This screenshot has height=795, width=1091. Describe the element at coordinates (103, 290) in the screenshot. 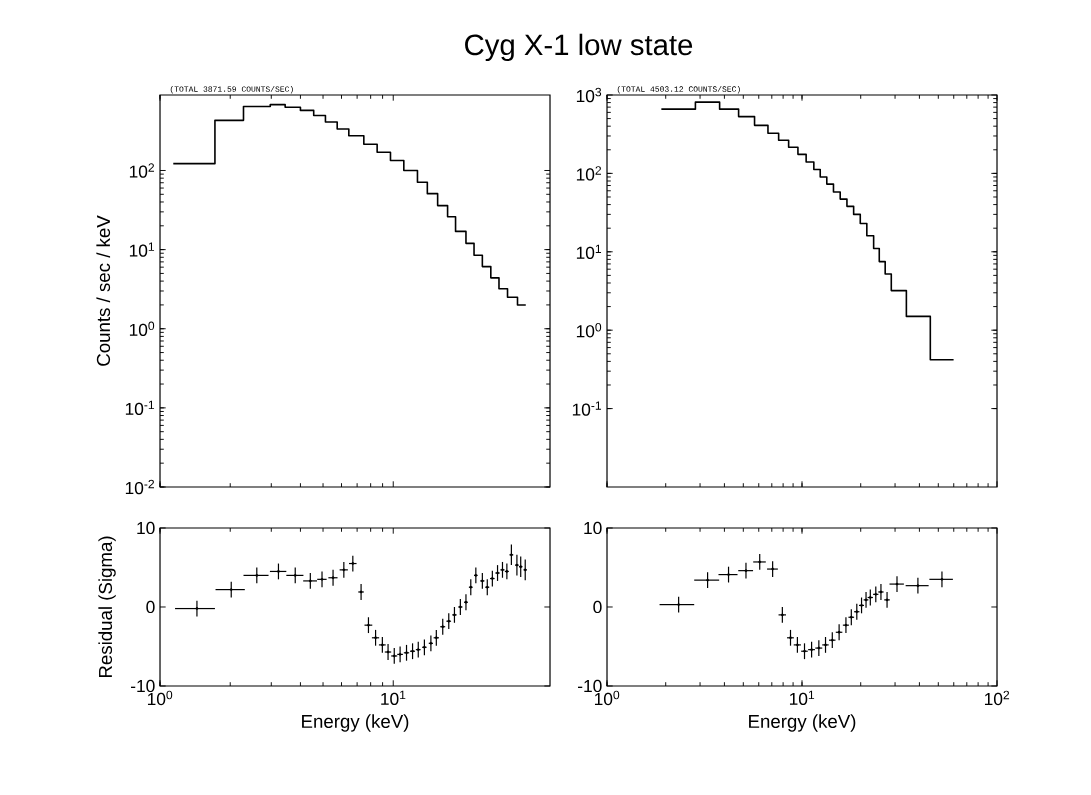

I see `y-axis-title: Counts / sec / keV` at that location.